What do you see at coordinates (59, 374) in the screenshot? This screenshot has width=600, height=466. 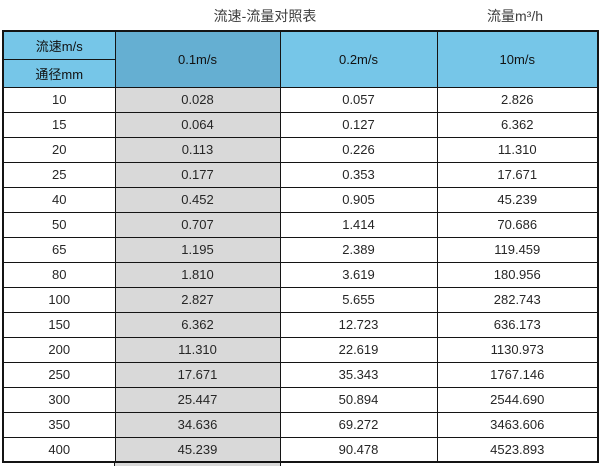 I see `diameter-cell: 250` at bounding box center [59, 374].